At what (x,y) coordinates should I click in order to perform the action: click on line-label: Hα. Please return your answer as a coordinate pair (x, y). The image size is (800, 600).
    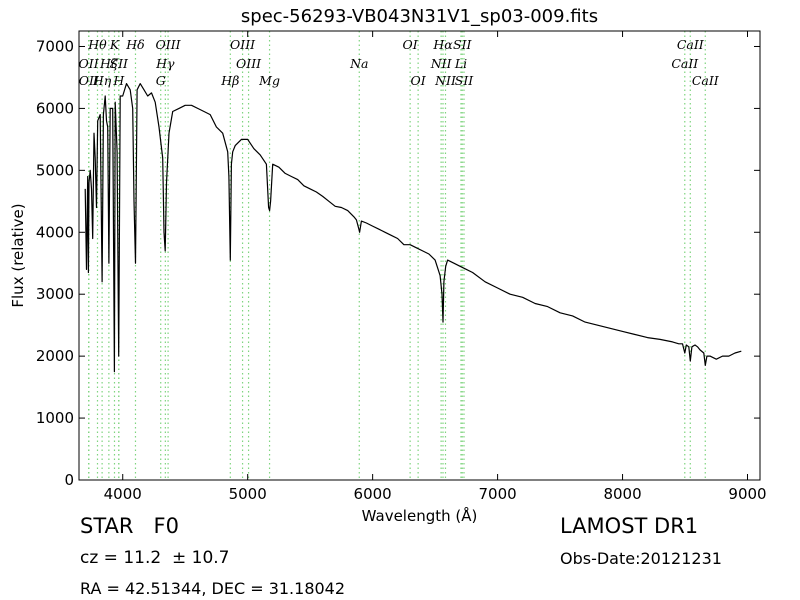
    Looking at the image, I should click on (442, 44).